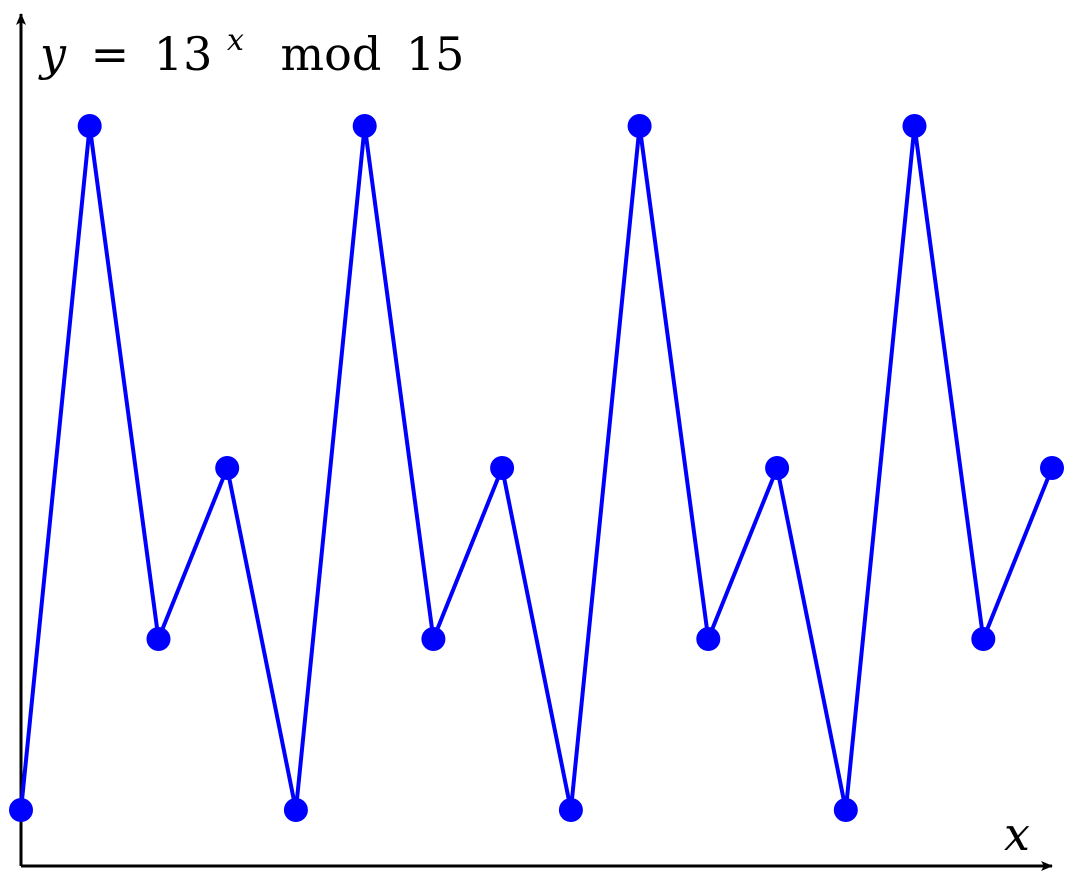 The height and width of the screenshot is (877, 1074). Describe the element at coordinates (52, 54) in the screenshot. I see `title-y: y` at that location.